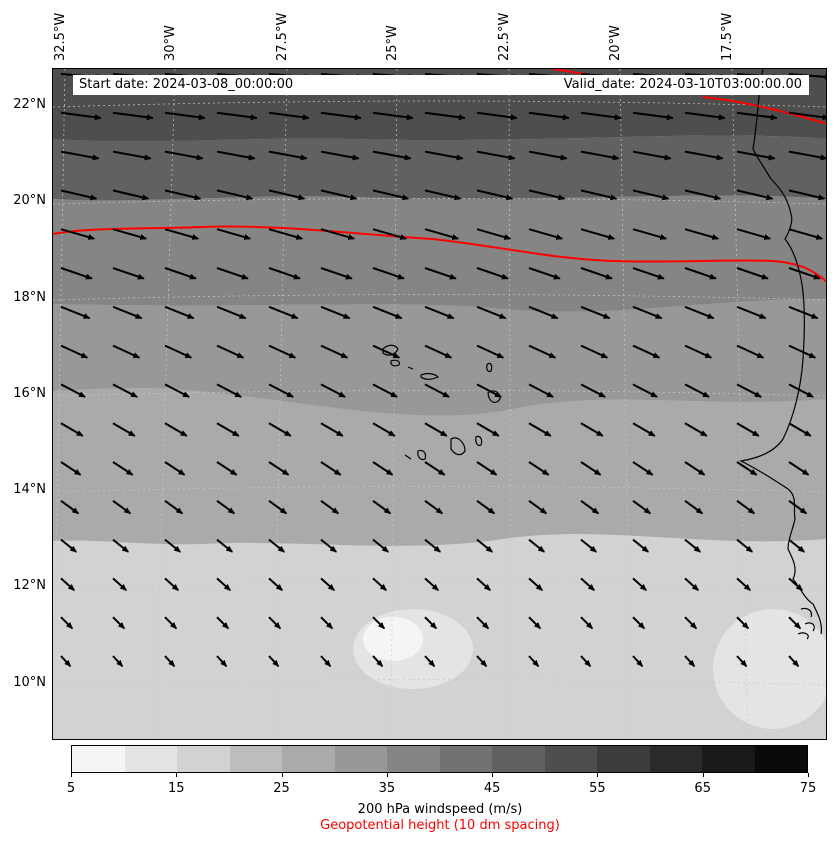  Describe the element at coordinates (479, 440) in the screenshot. I see `island-maio` at that location.